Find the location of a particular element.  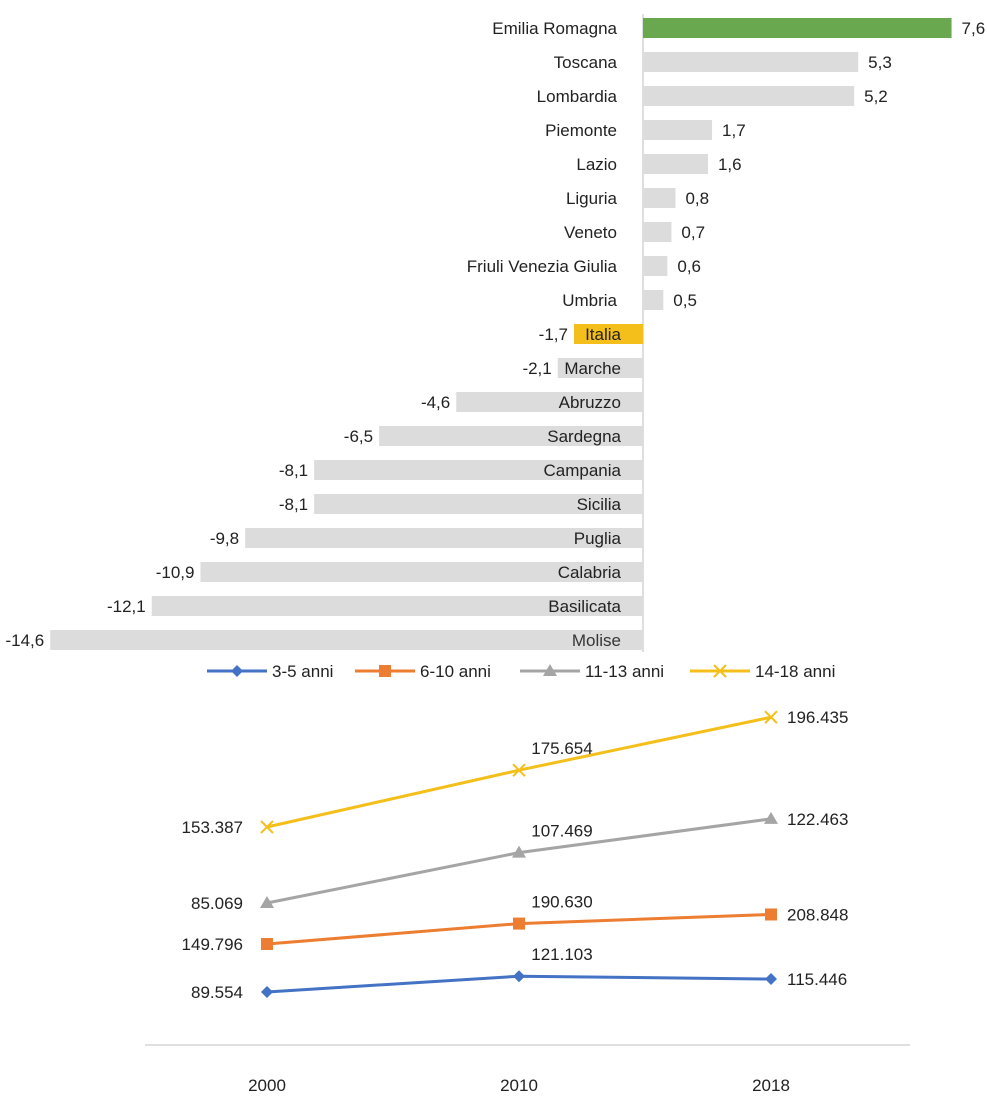

point-11-13-anni-2018 is located at coordinates (771, 817).